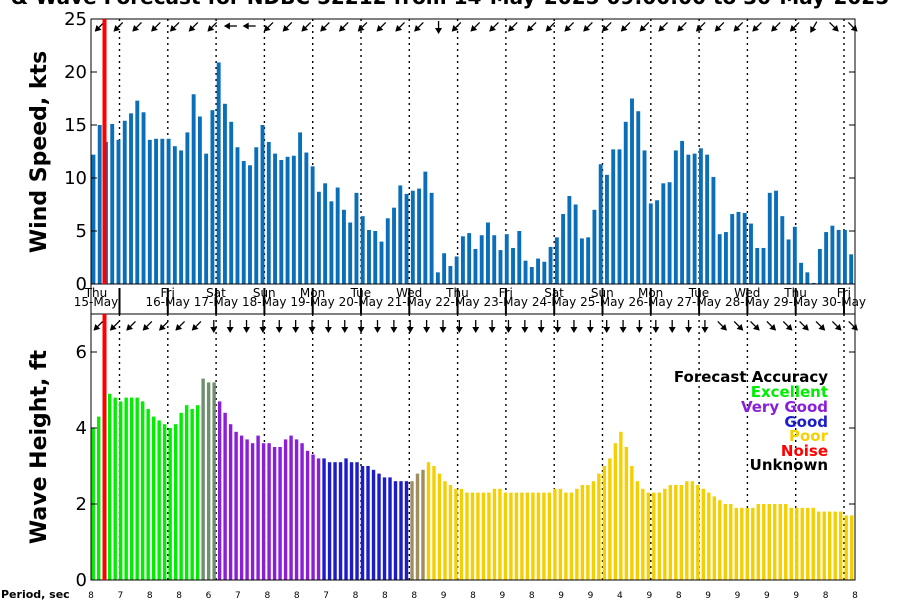 This screenshot has height=600, width=900. What do you see at coordinates (473, 299) in the screenshot?
I see `day-strip-frame` at bounding box center [473, 299].